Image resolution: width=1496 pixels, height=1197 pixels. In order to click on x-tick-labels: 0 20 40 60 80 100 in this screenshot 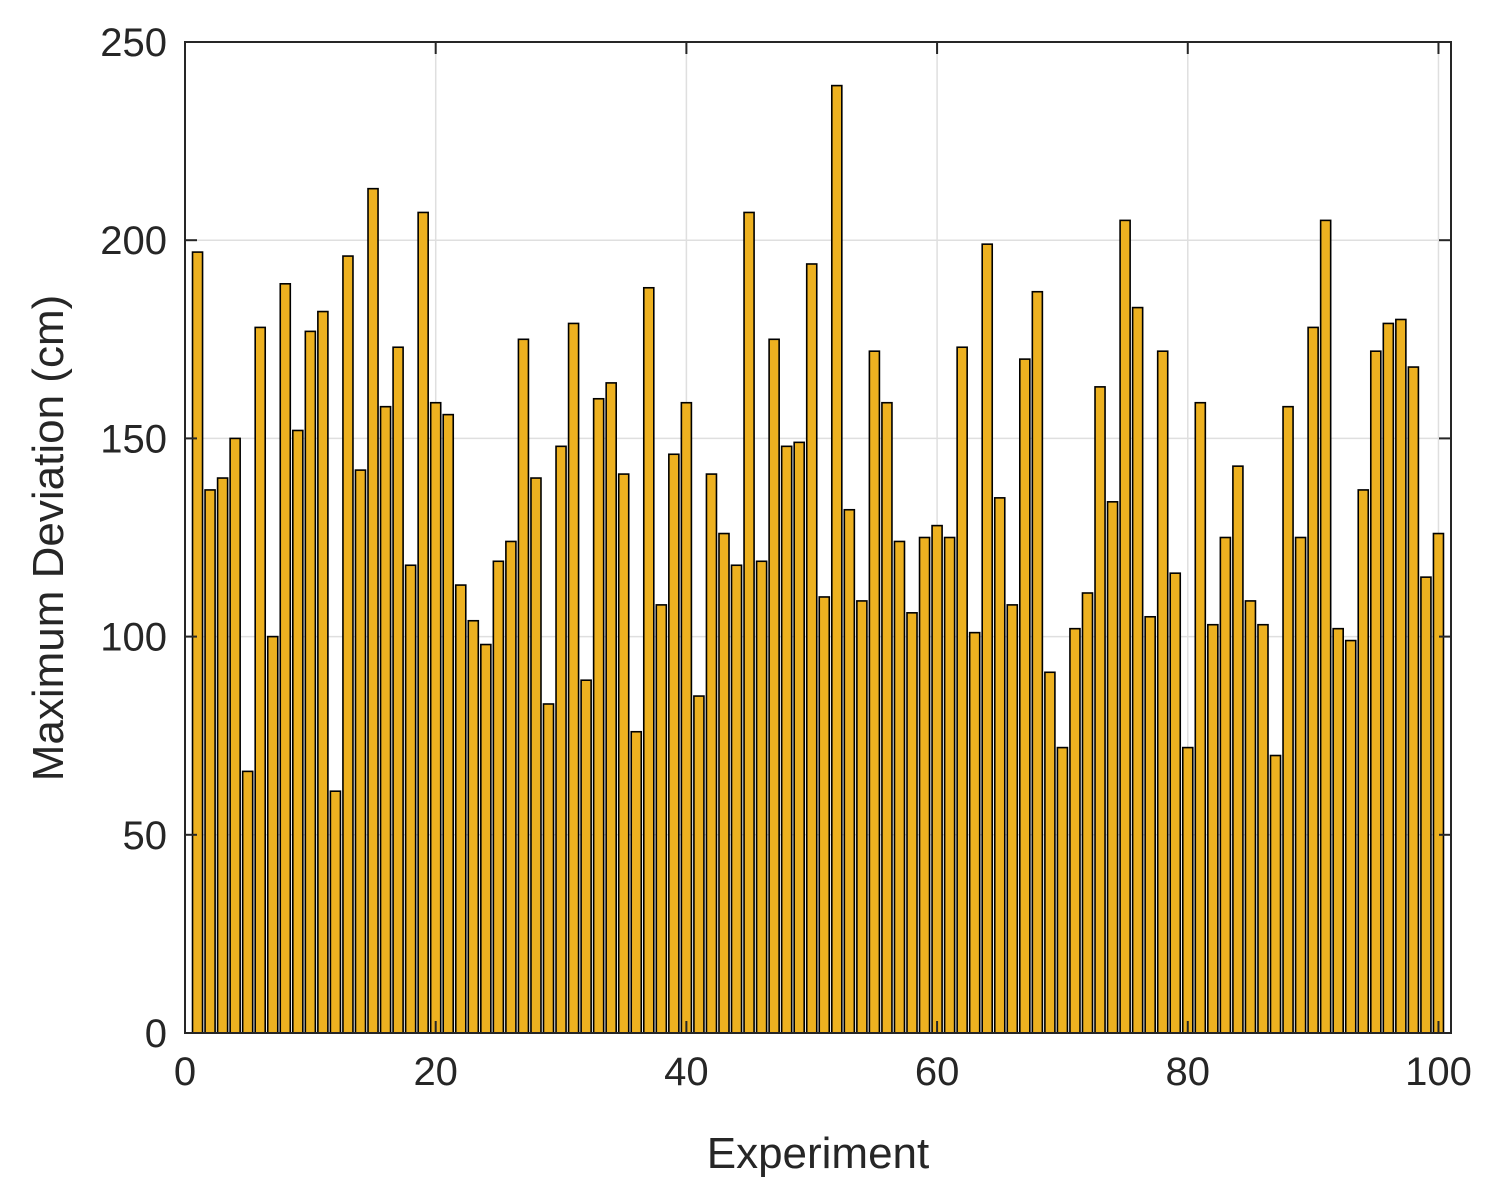, I will do `click(823, 1072)`.